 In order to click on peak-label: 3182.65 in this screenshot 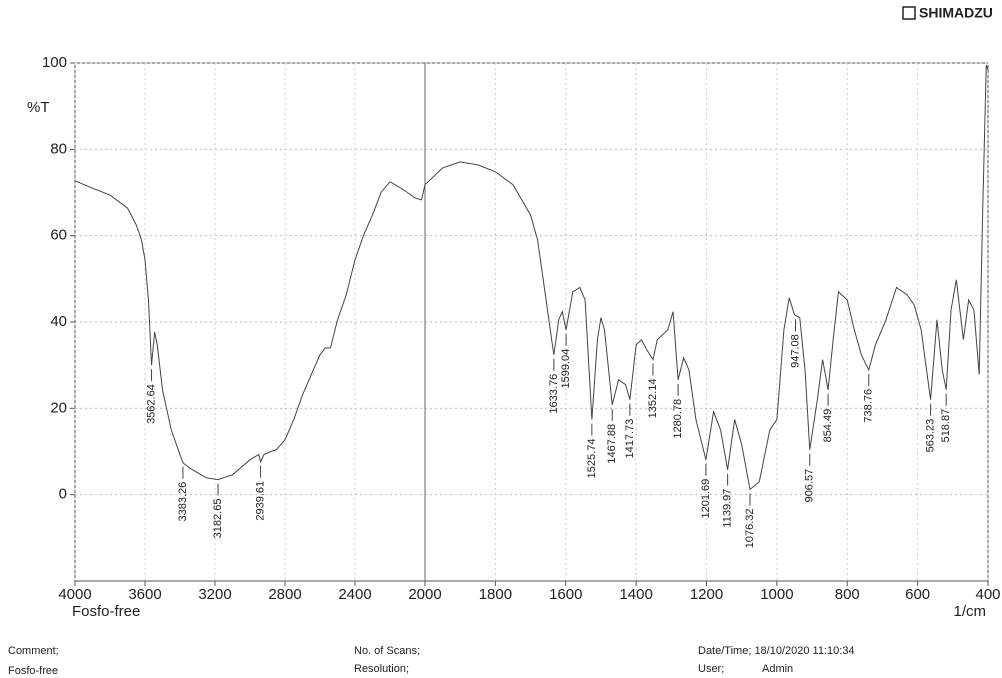, I will do `click(218, 519)`.